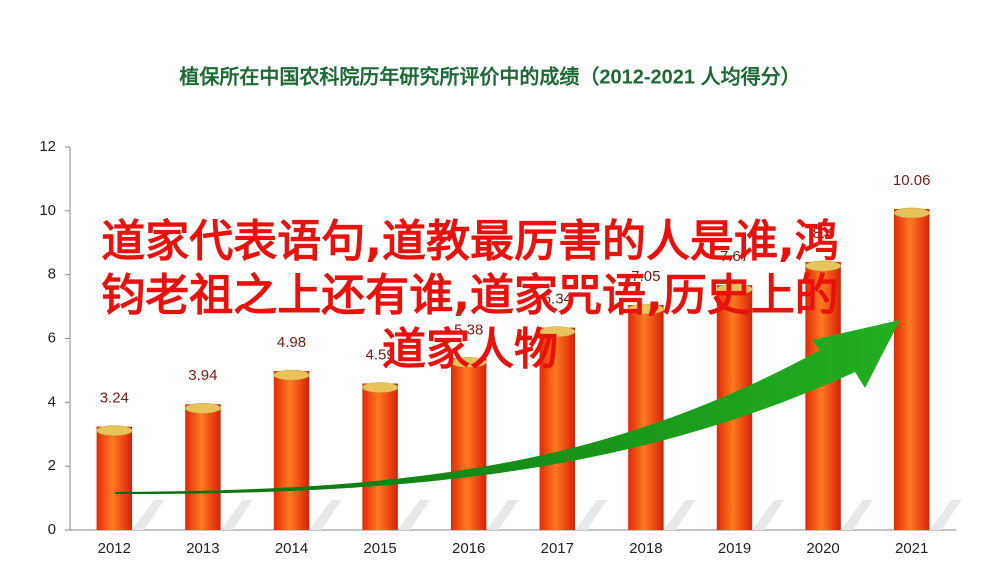 The width and height of the screenshot is (999, 585). Describe the element at coordinates (470, 349) in the screenshot. I see `overlay-text: 道家人物` at that location.